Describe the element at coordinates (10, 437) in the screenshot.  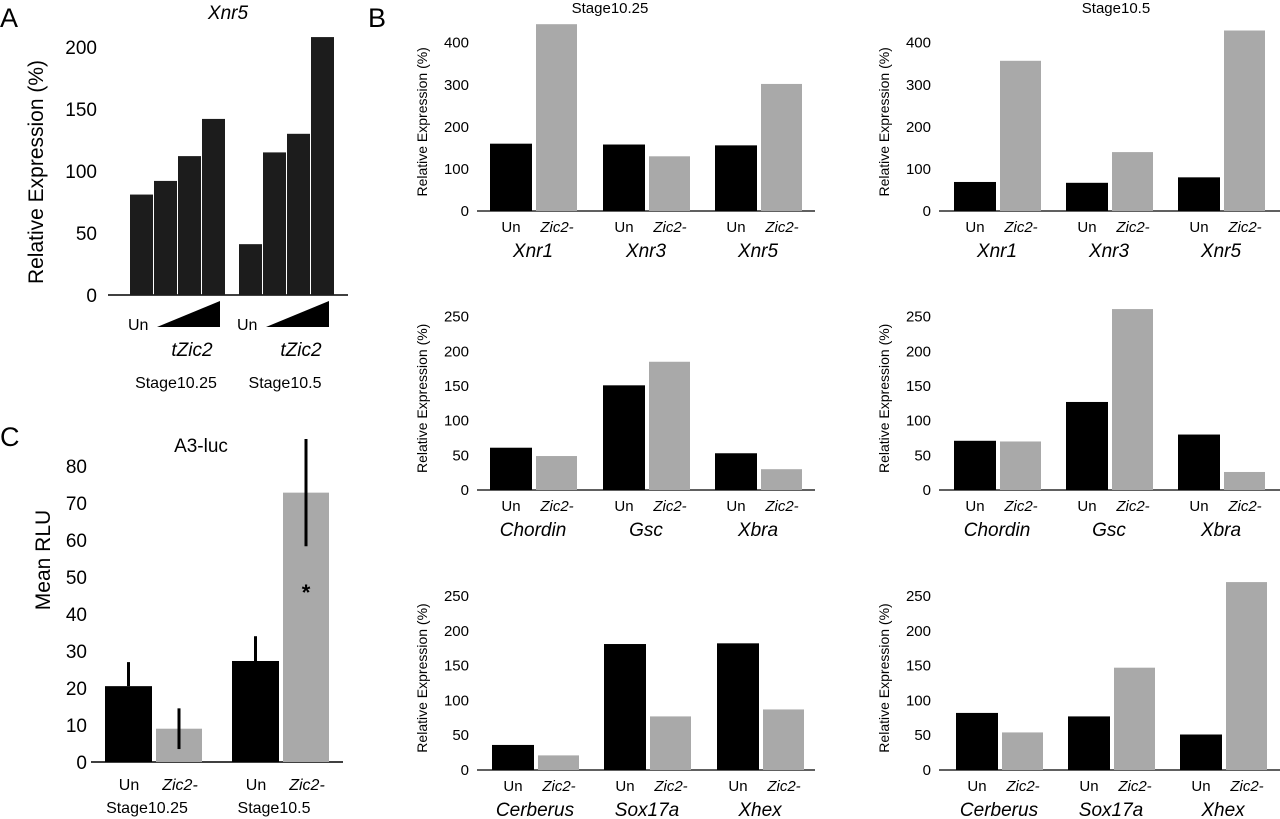
I see `panel-label-c: C` at that location.